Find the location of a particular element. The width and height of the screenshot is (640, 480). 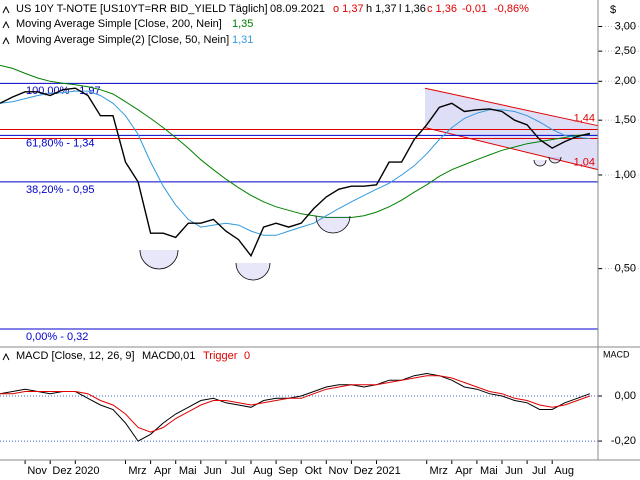

channel-fill is located at coordinates (511, 129).